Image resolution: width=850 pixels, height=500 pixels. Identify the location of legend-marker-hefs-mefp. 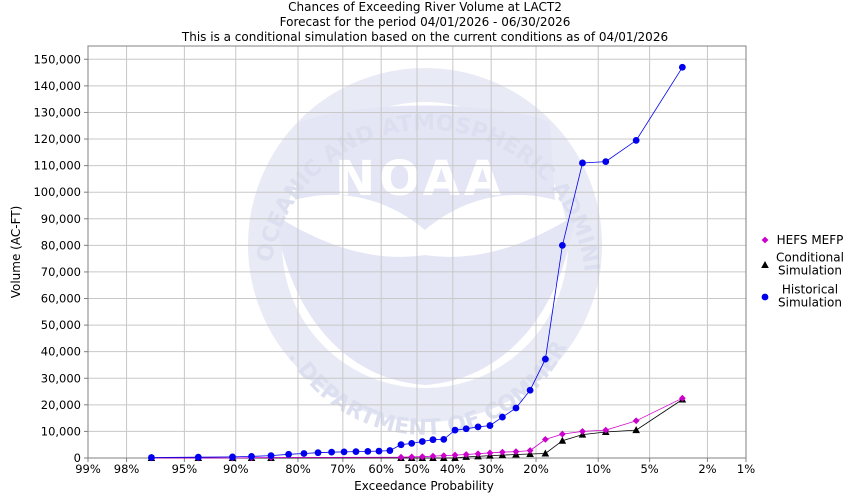
(765, 240).